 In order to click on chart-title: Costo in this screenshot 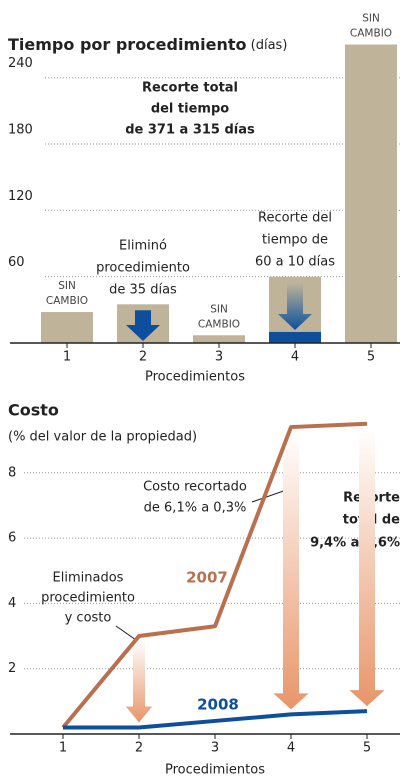, I will do `click(33, 410)`.